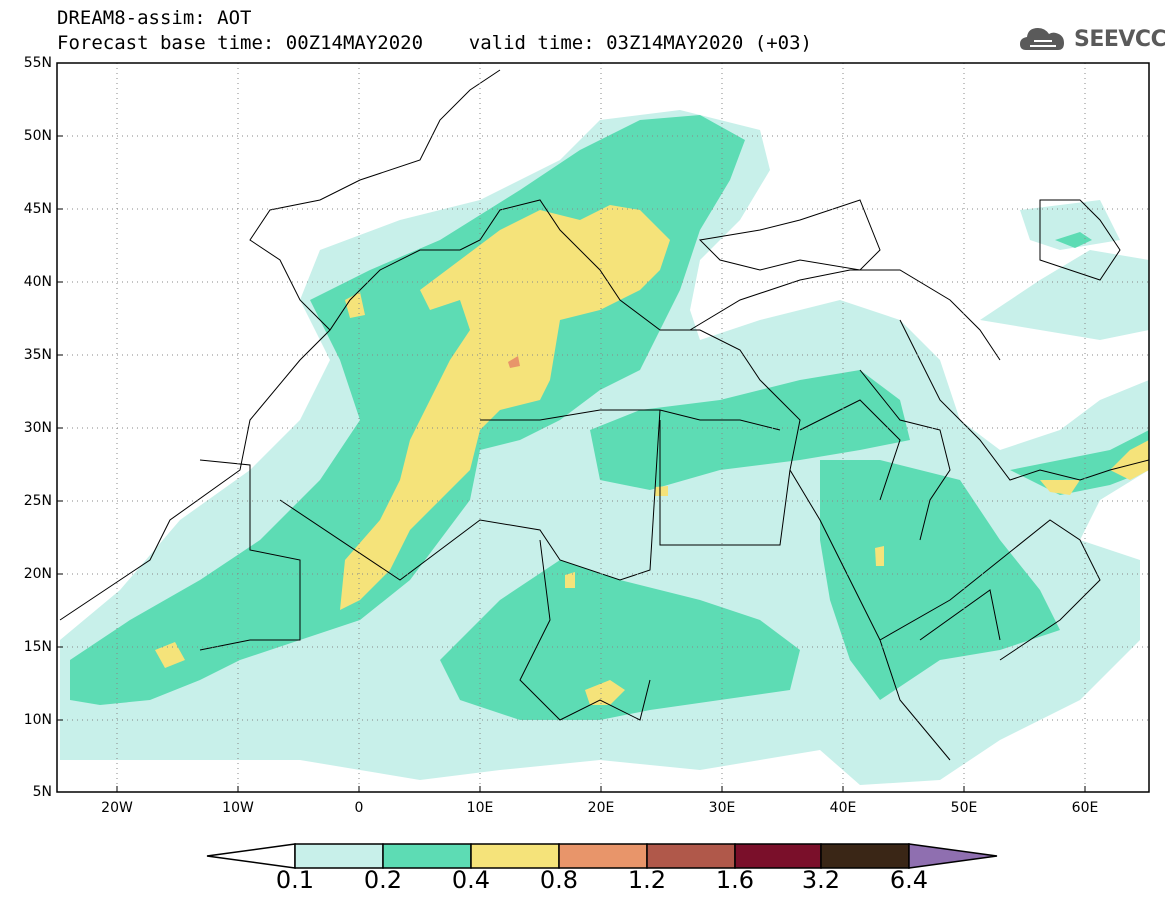 The height and width of the screenshot is (905, 1165). What do you see at coordinates (238, 808) in the screenshot?
I see `lon-label: 10W` at bounding box center [238, 808].